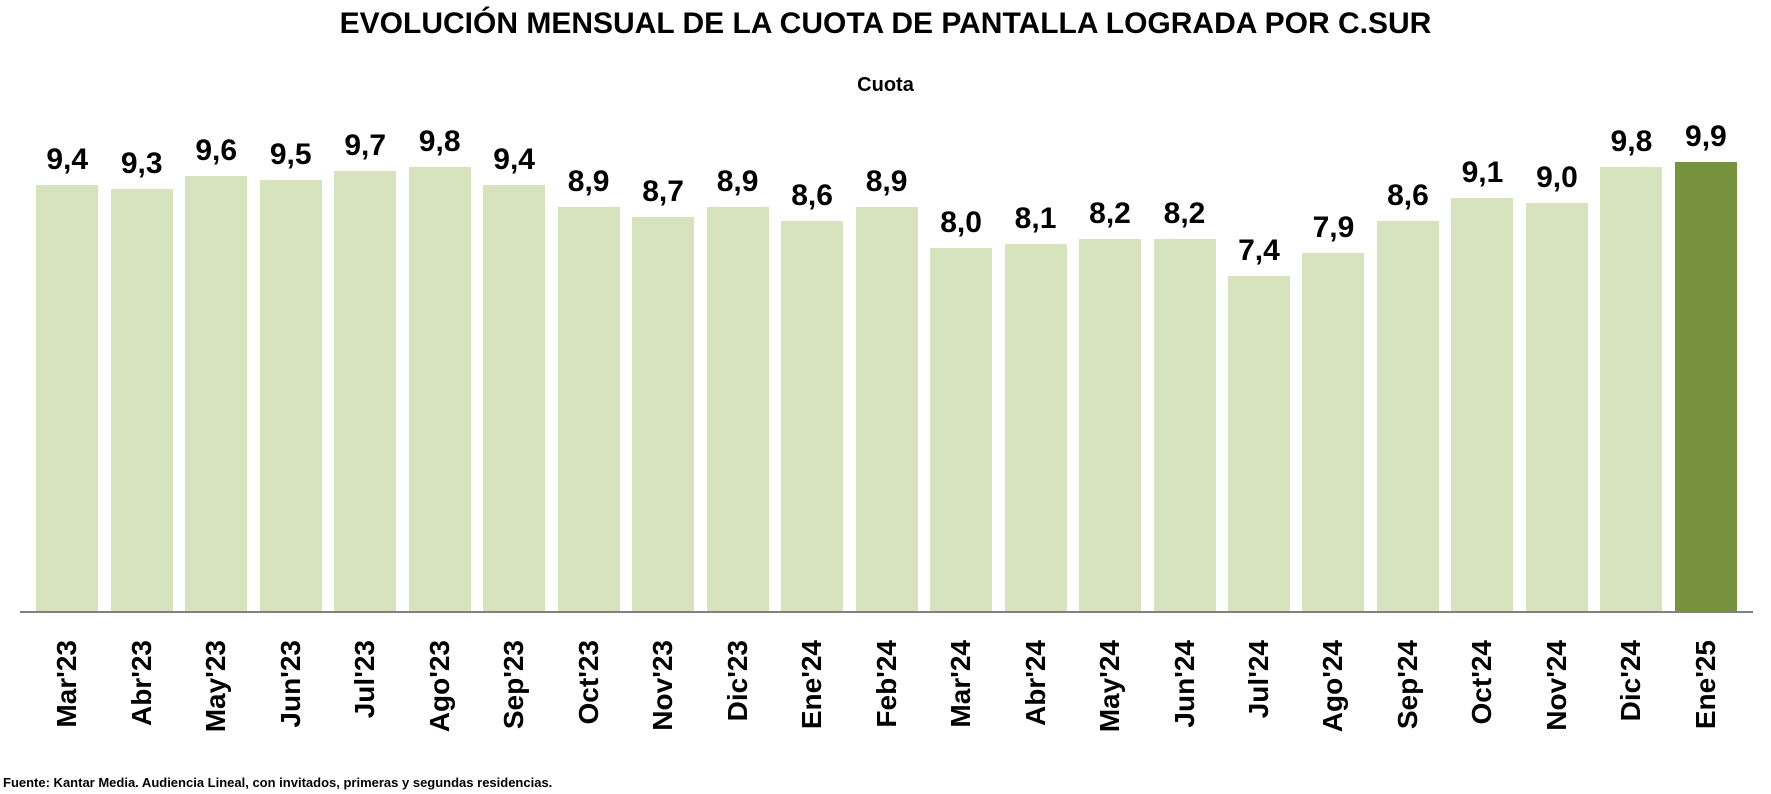  I want to click on bar-value-label: 9,0, so click(1557, 177).